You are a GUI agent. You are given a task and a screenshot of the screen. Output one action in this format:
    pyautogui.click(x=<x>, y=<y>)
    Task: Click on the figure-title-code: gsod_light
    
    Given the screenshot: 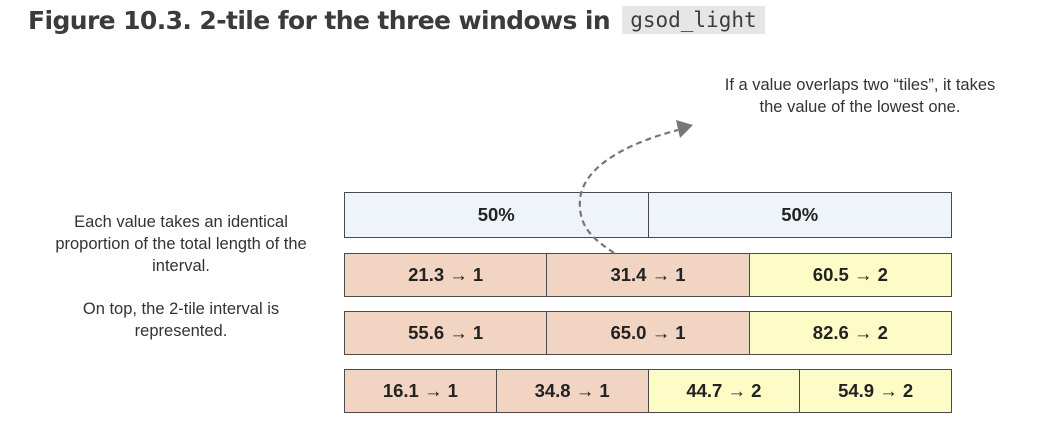 What is the action you would take?
    pyautogui.click(x=693, y=20)
    